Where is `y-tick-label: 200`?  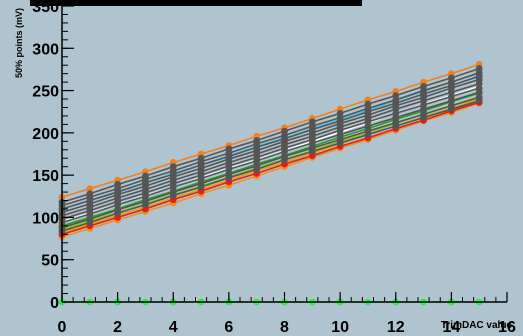
y-tick-label: 200 is located at coordinates (45, 134).